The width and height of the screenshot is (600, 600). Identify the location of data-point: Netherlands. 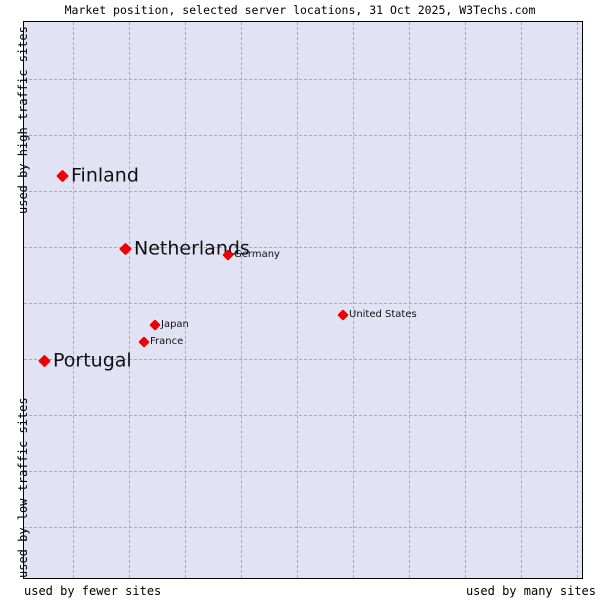
(184, 248).